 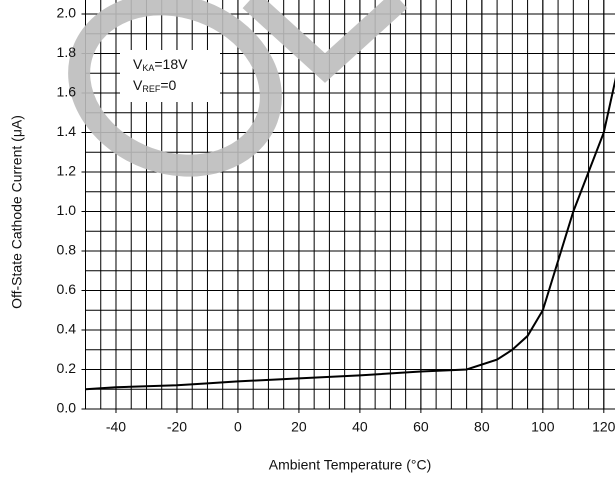 I want to click on y-tick-label: 1.4, so click(x=67, y=131).